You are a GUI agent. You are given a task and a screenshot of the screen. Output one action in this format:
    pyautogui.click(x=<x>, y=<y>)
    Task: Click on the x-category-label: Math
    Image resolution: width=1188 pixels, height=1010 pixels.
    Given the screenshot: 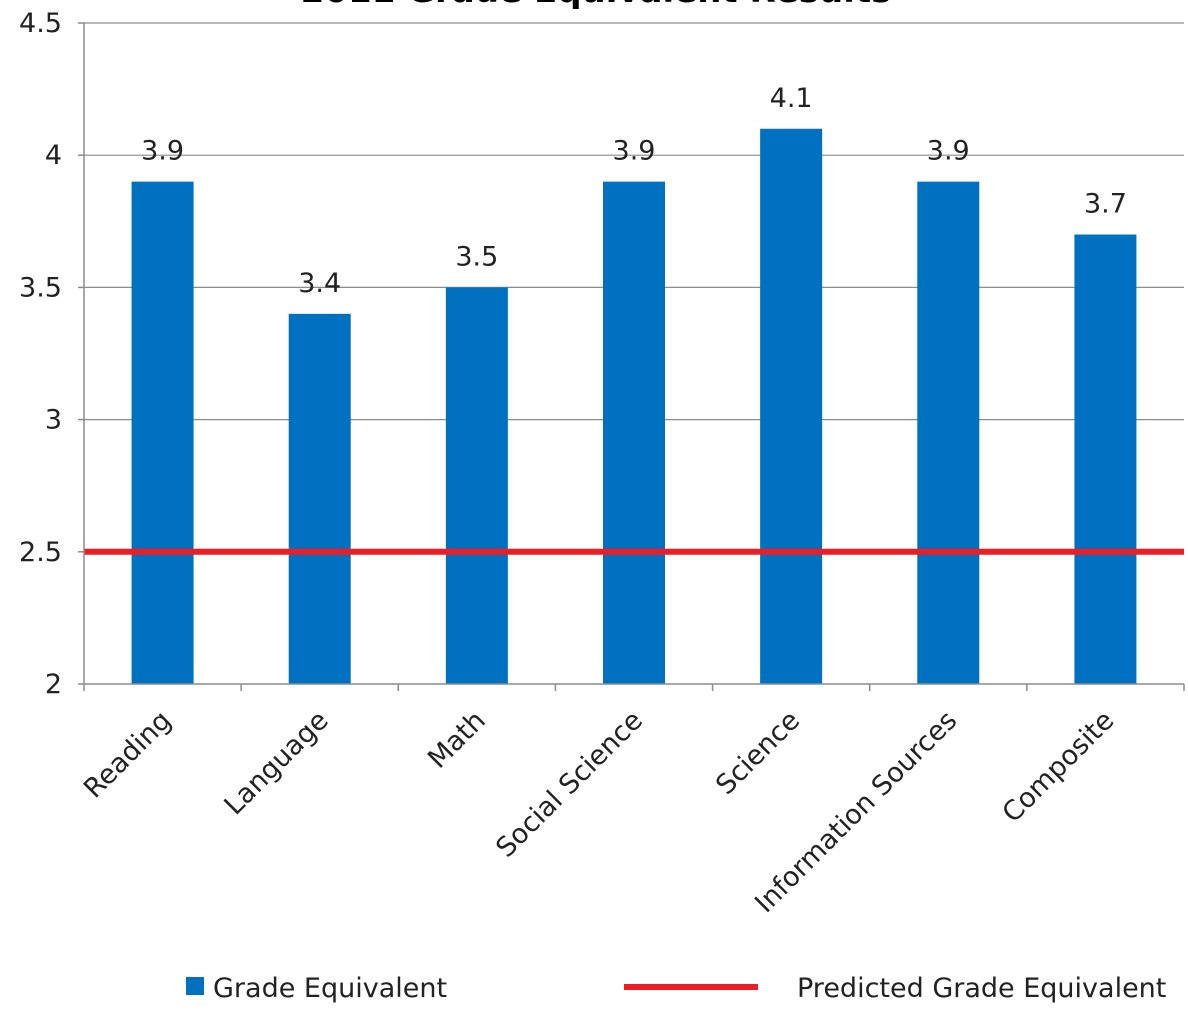 What is the action you would take?
    pyautogui.click(x=457, y=740)
    